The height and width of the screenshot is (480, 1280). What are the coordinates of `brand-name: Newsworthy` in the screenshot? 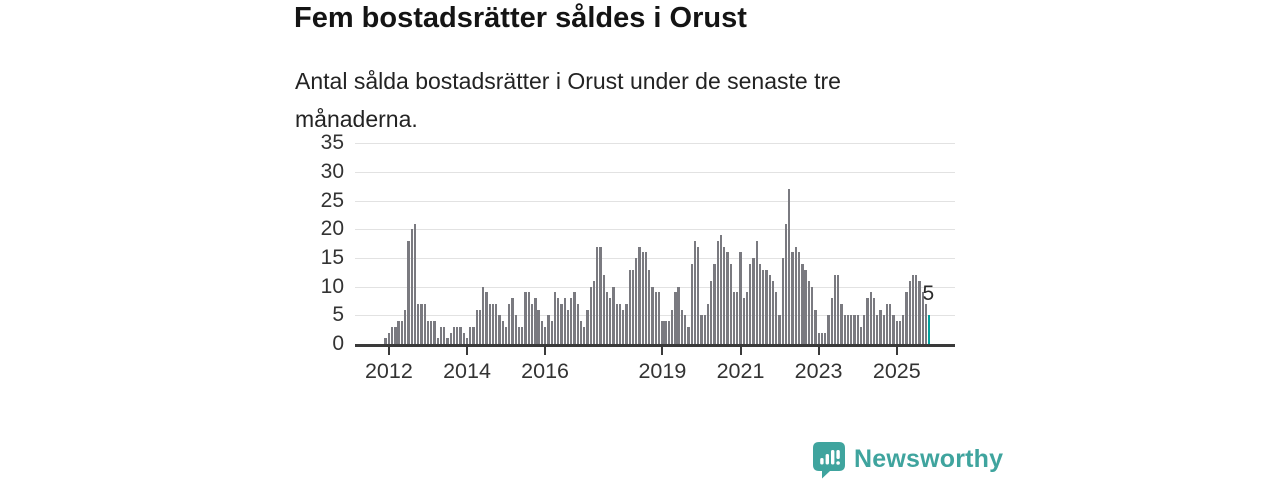 It's located at (929, 459).